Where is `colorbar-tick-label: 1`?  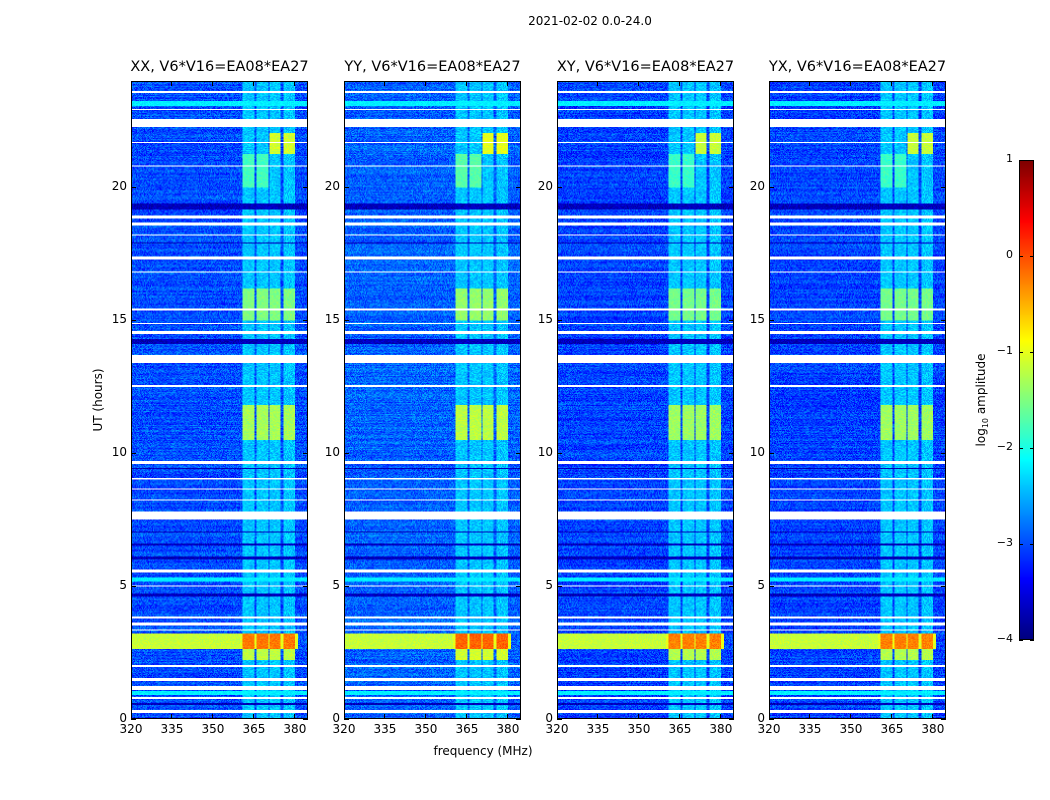
colorbar-tick-label: 1 is located at coordinates (1009, 158).